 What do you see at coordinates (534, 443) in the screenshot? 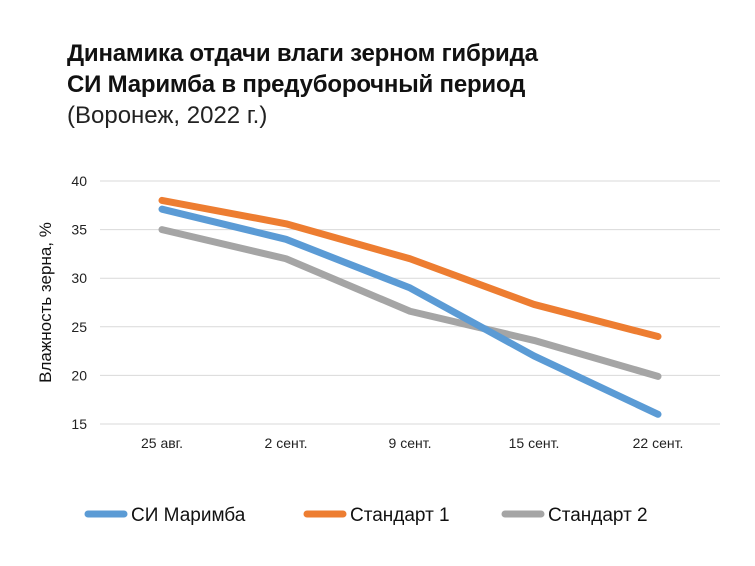
I see `x-tick-label: 15 сент.` at bounding box center [534, 443].